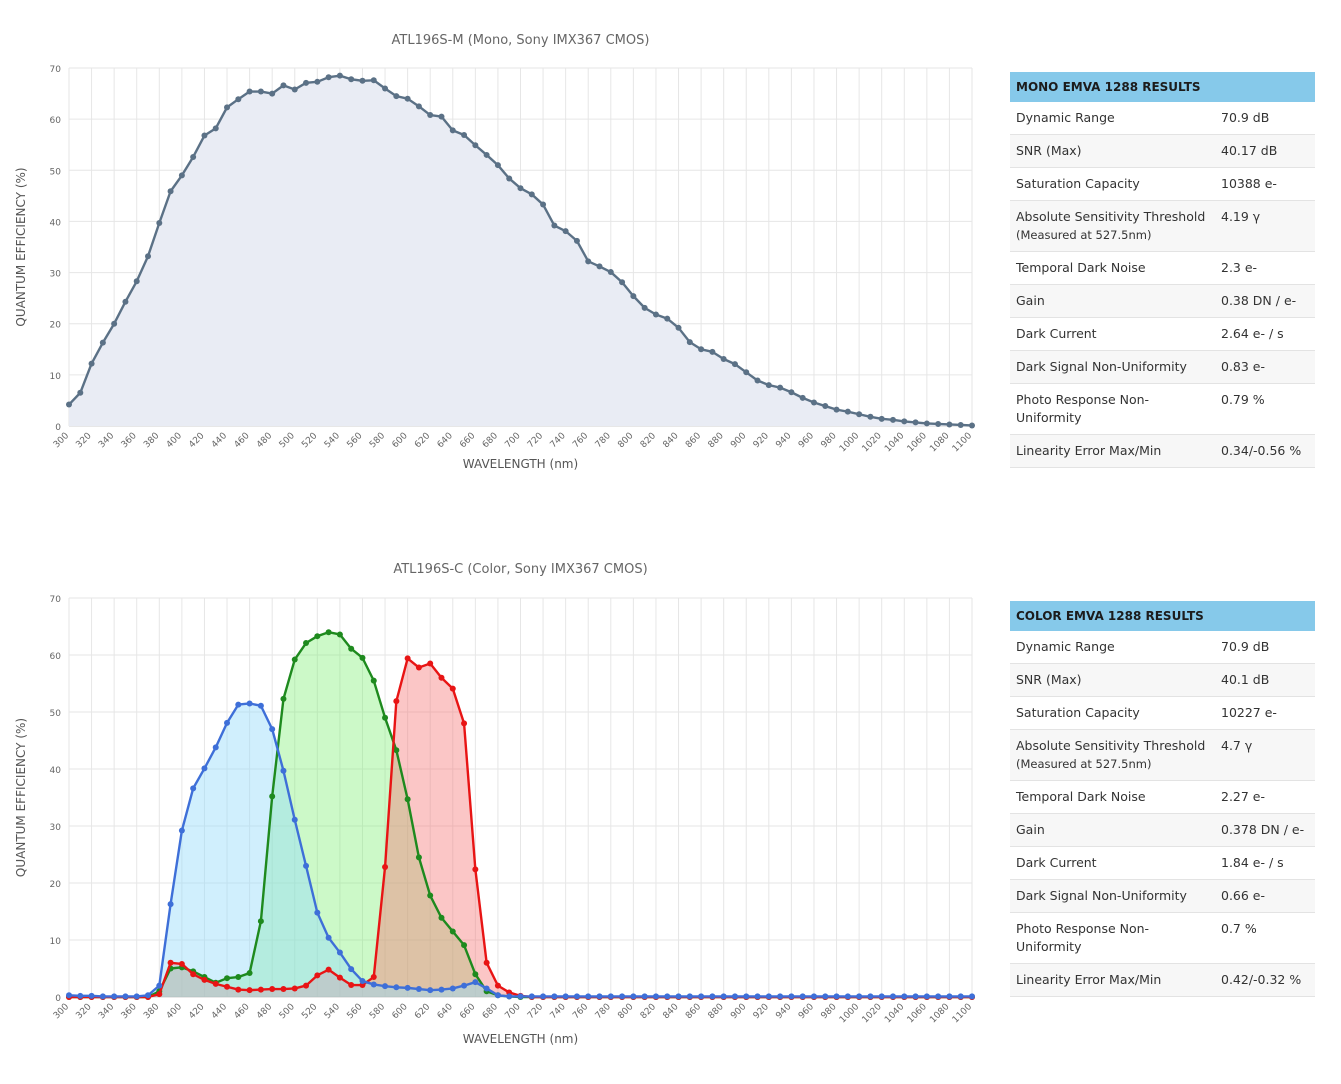 The height and width of the screenshot is (1084, 1341). What do you see at coordinates (1162, 896) in the screenshot?
I see `results-row: Dark Signal Non-Uniformity 0.66 e-` at bounding box center [1162, 896].